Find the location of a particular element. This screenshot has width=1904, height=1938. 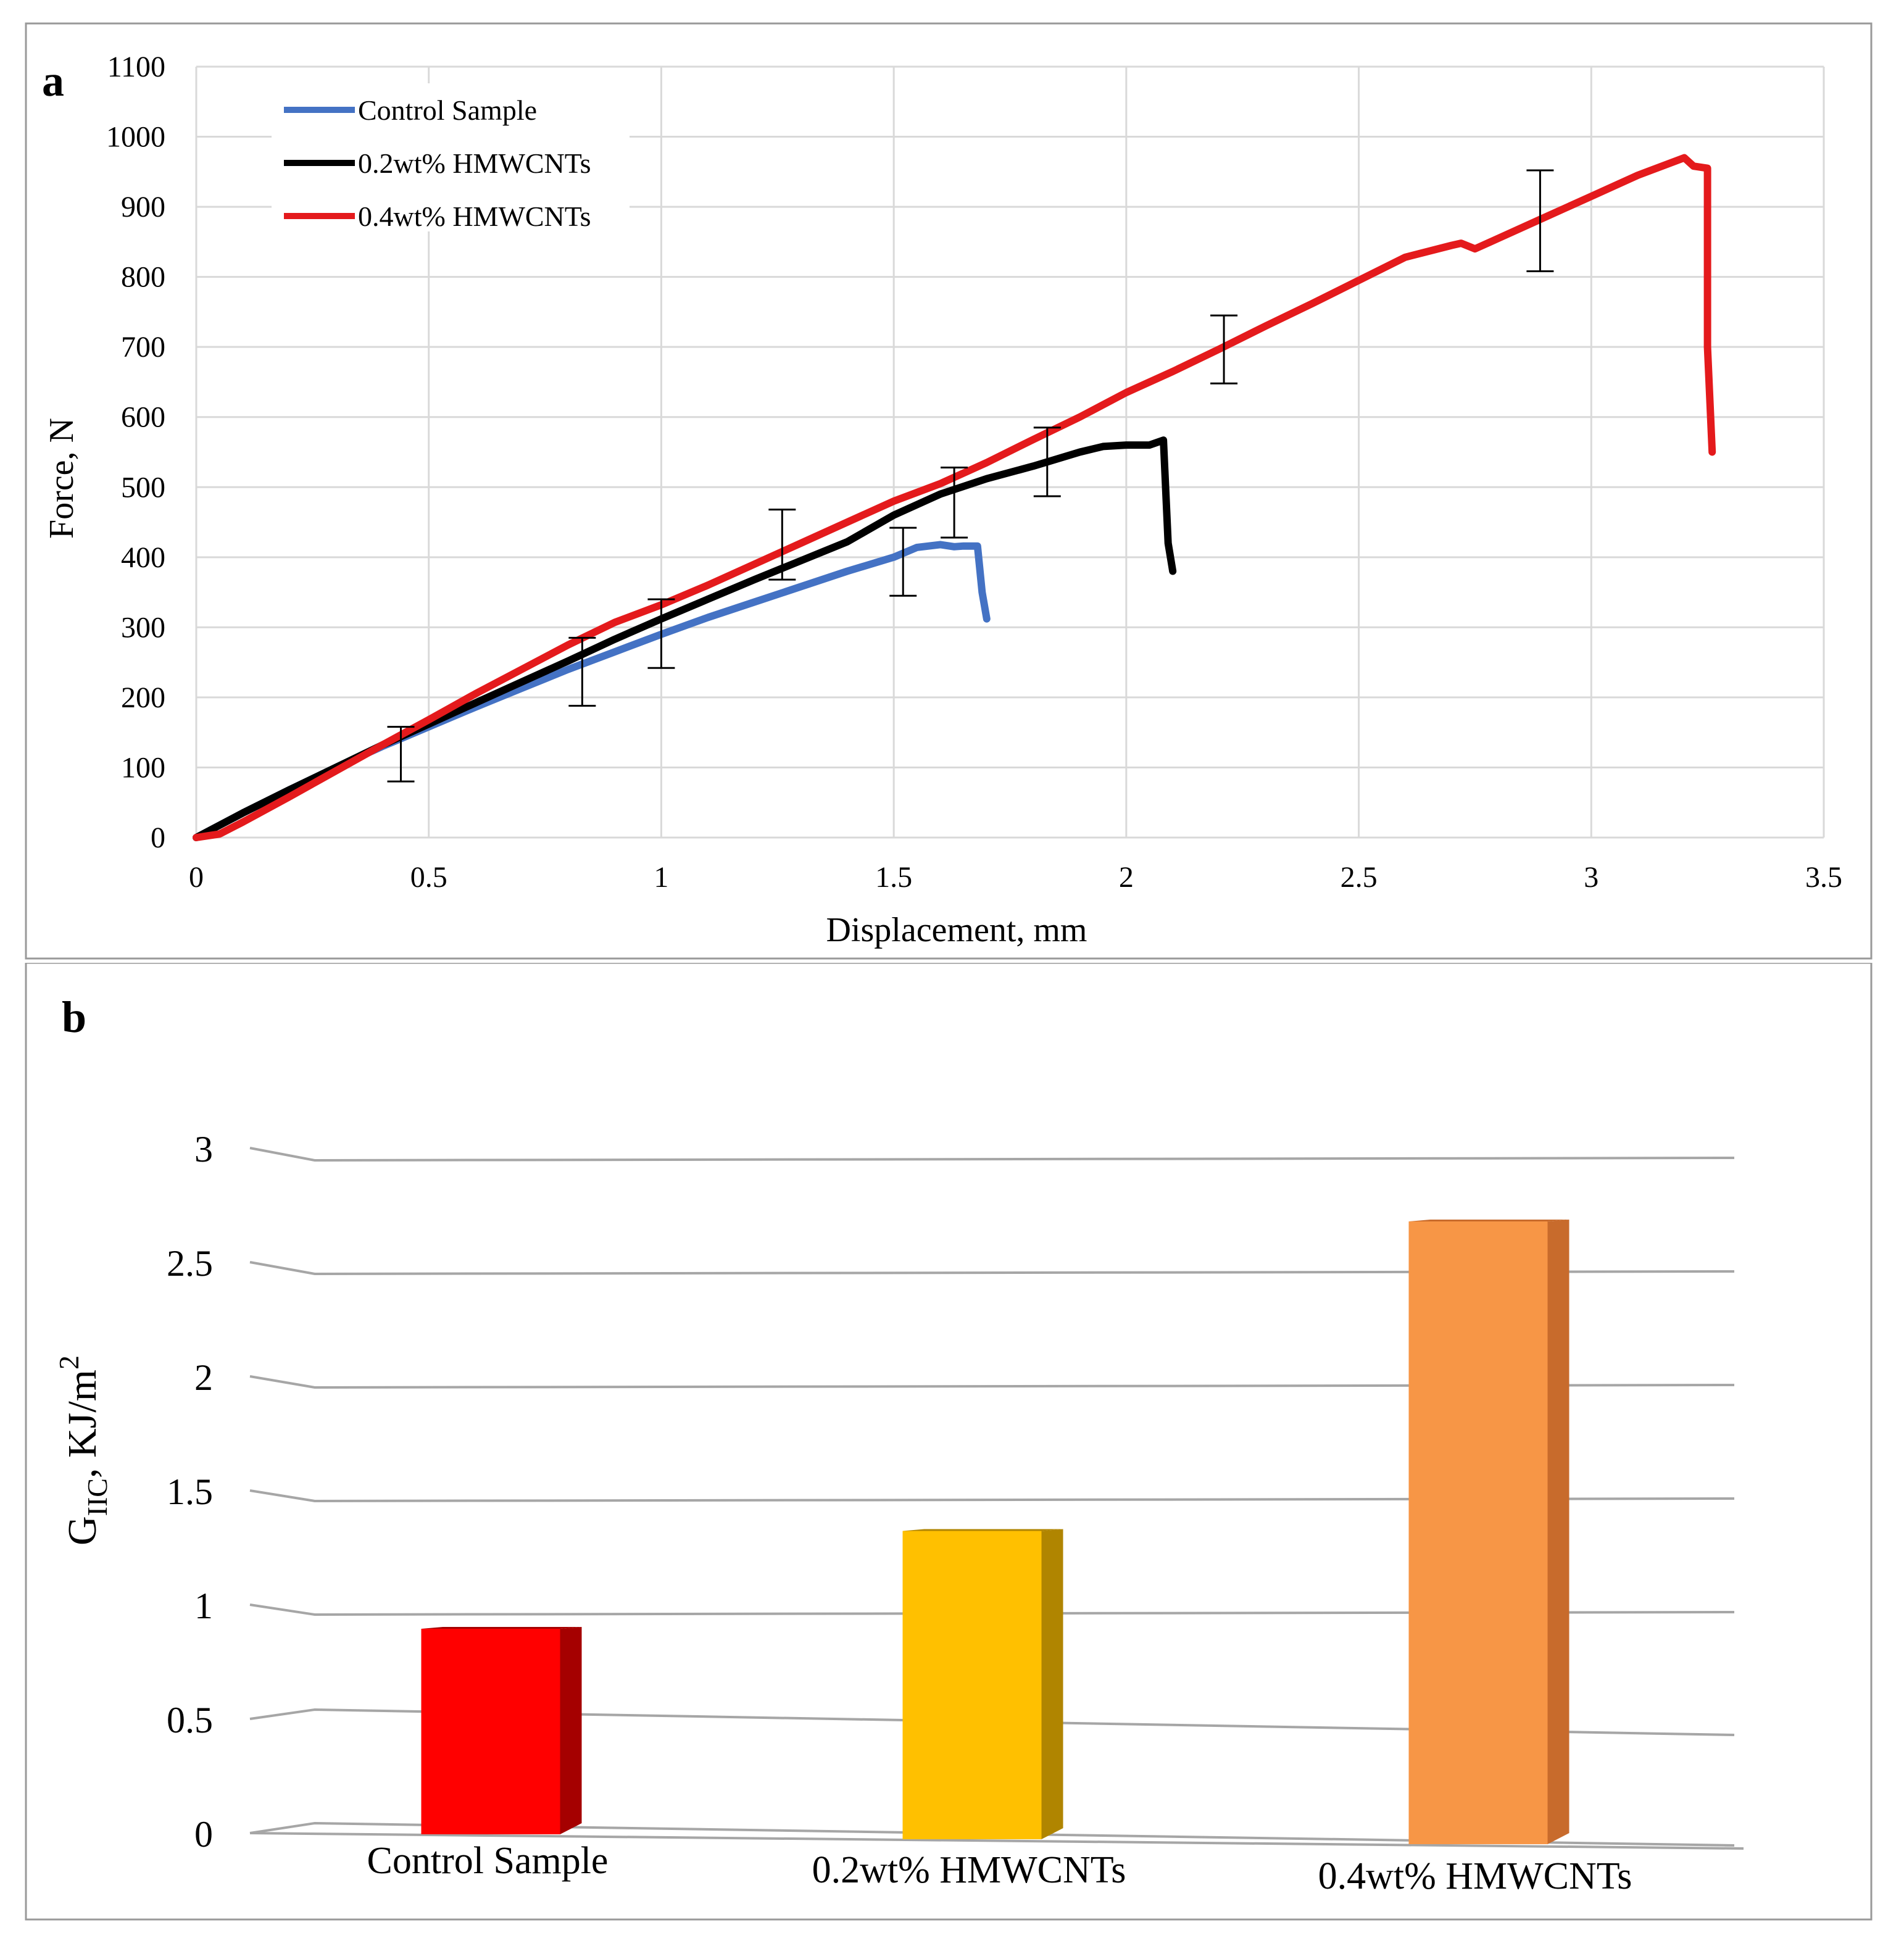

ylabel-sub: IIC is located at coordinates (97, 1497).